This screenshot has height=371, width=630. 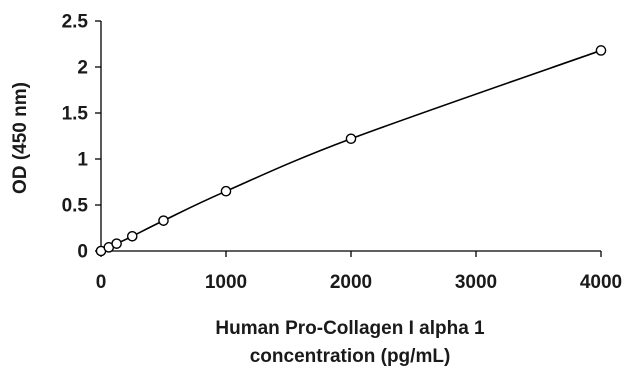 What do you see at coordinates (82, 252) in the screenshot?
I see `y-tick-label: 0` at bounding box center [82, 252].